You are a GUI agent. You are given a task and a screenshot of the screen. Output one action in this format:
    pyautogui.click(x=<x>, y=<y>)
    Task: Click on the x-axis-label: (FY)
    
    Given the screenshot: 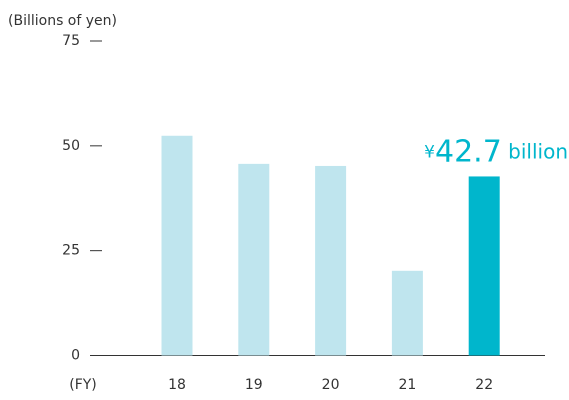 What is the action you would take?
    pyautogui.click(x=83, y=385)
    